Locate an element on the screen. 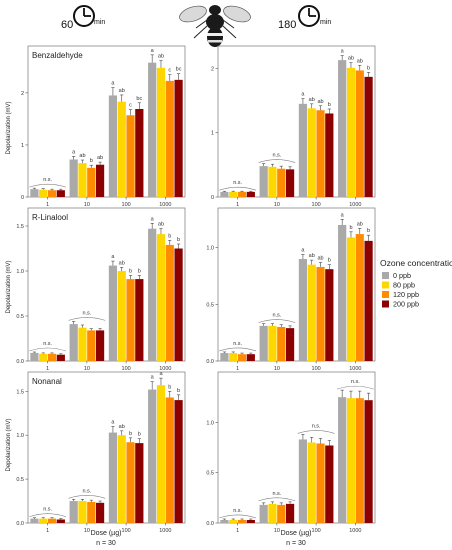  x-axis-label-left: Dose (µg) is located at coordinates (106, 533).